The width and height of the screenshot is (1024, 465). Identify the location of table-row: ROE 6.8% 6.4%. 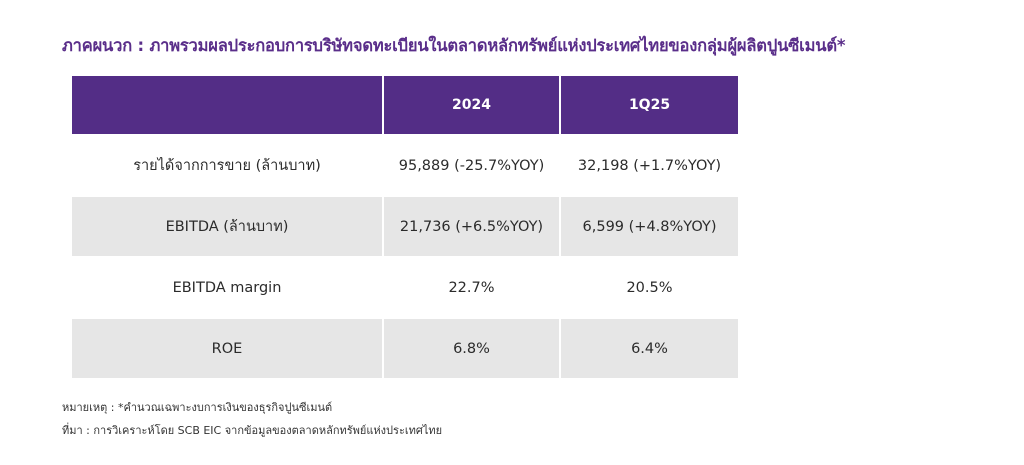
(405, 348).